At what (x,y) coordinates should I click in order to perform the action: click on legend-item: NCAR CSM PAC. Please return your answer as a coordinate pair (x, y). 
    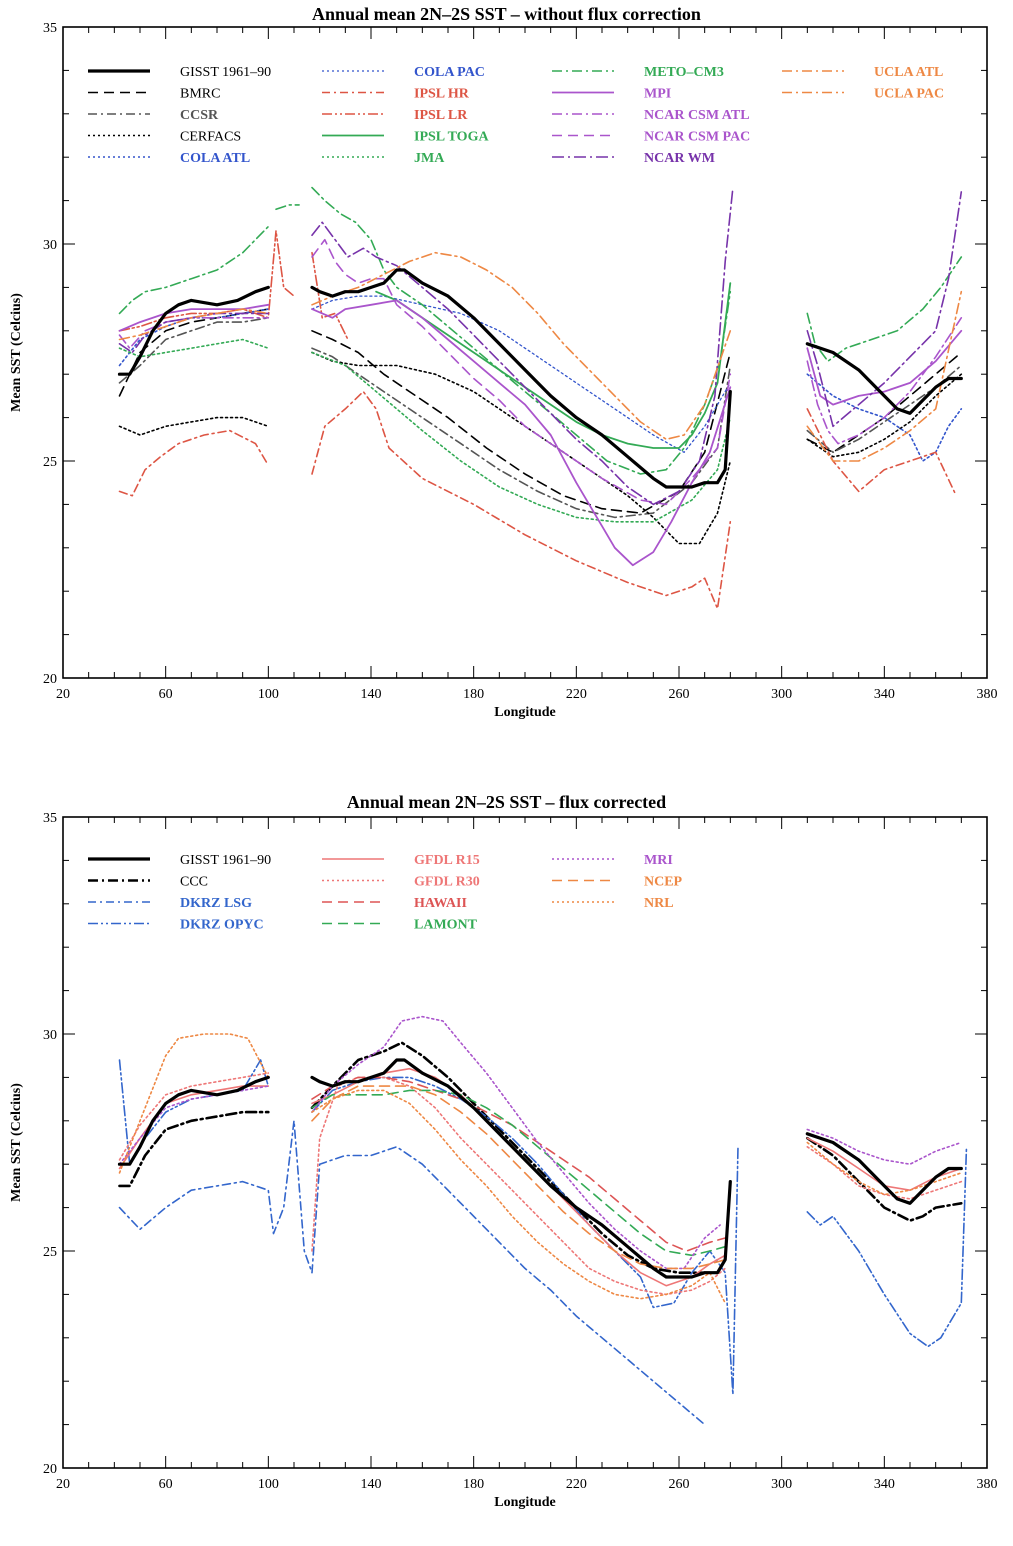
    Looking at the image, I should click on (651, 137).